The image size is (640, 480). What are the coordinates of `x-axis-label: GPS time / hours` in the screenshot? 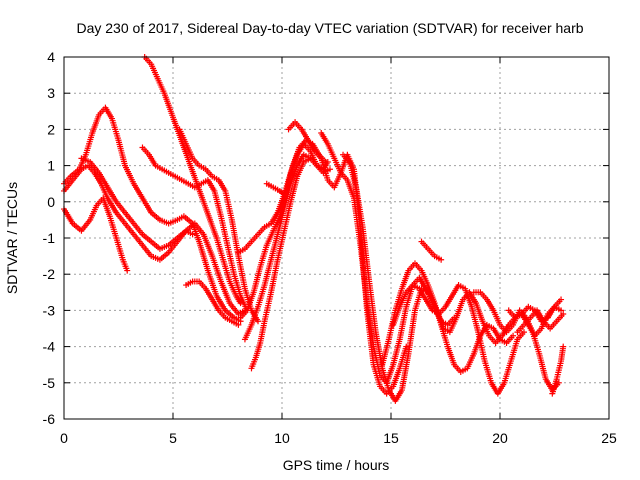 It's located at (336, 465).